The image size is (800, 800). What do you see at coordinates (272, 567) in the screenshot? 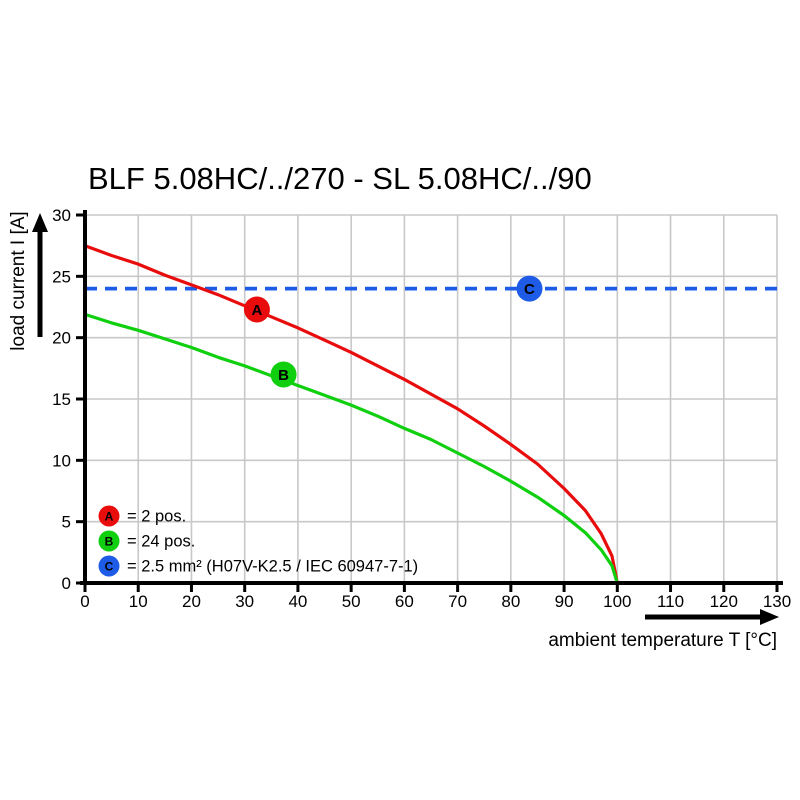
I see `legend-label-C: = 2.5 mm² (H07V-K2.5 / IEC 60947-7-1)` at bounding box center [272, 567].